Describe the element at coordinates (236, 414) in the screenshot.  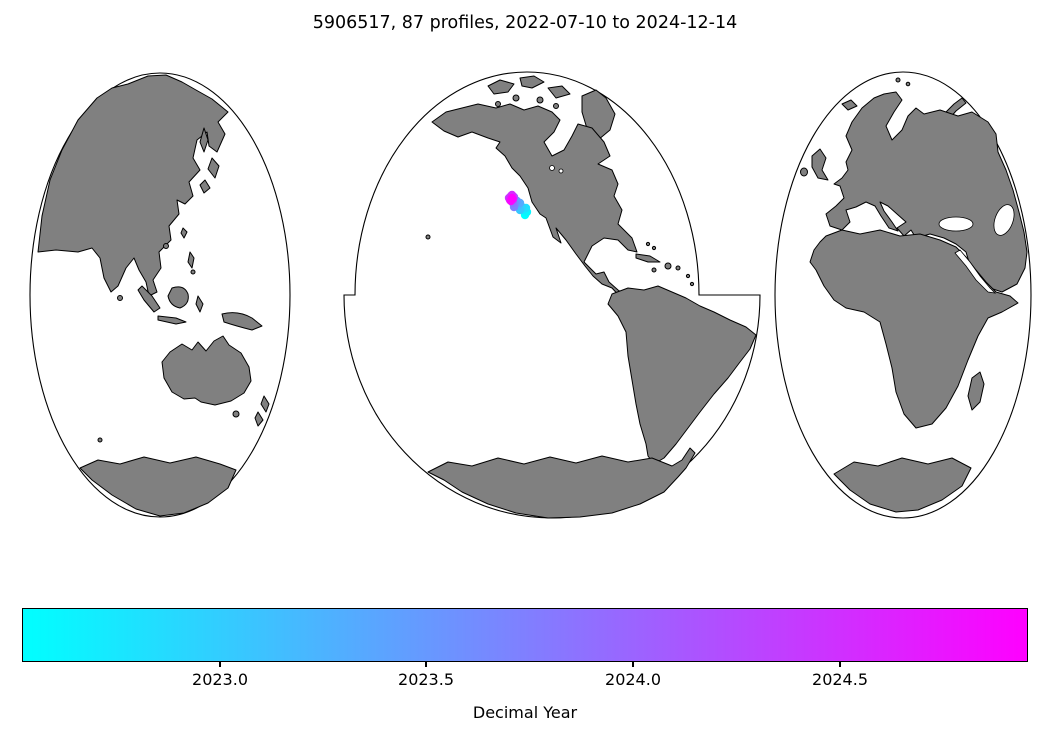
I see `tasmania-island` at that location.